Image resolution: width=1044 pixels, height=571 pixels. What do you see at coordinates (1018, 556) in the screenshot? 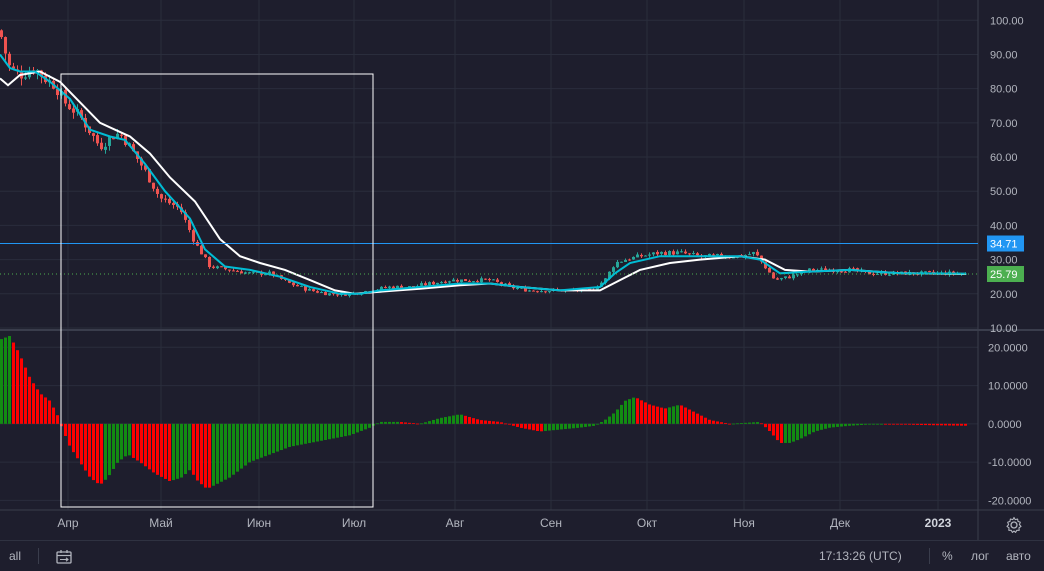
I see `auto-scale-toggle: авто` at bounding box center [1018, 556].